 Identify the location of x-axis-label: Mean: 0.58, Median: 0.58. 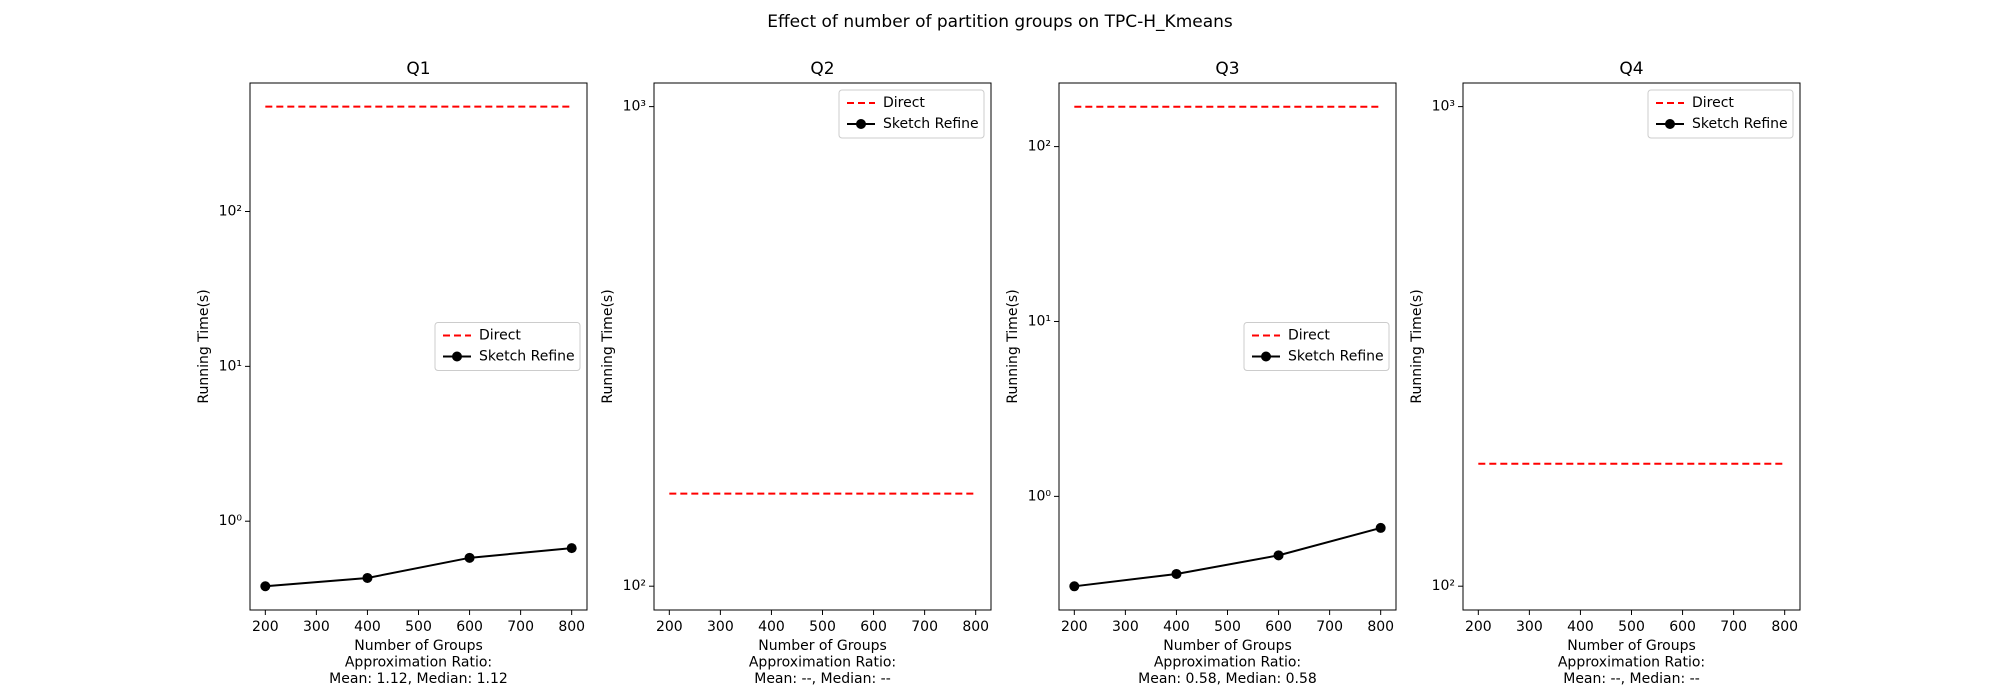
(1227, 679).